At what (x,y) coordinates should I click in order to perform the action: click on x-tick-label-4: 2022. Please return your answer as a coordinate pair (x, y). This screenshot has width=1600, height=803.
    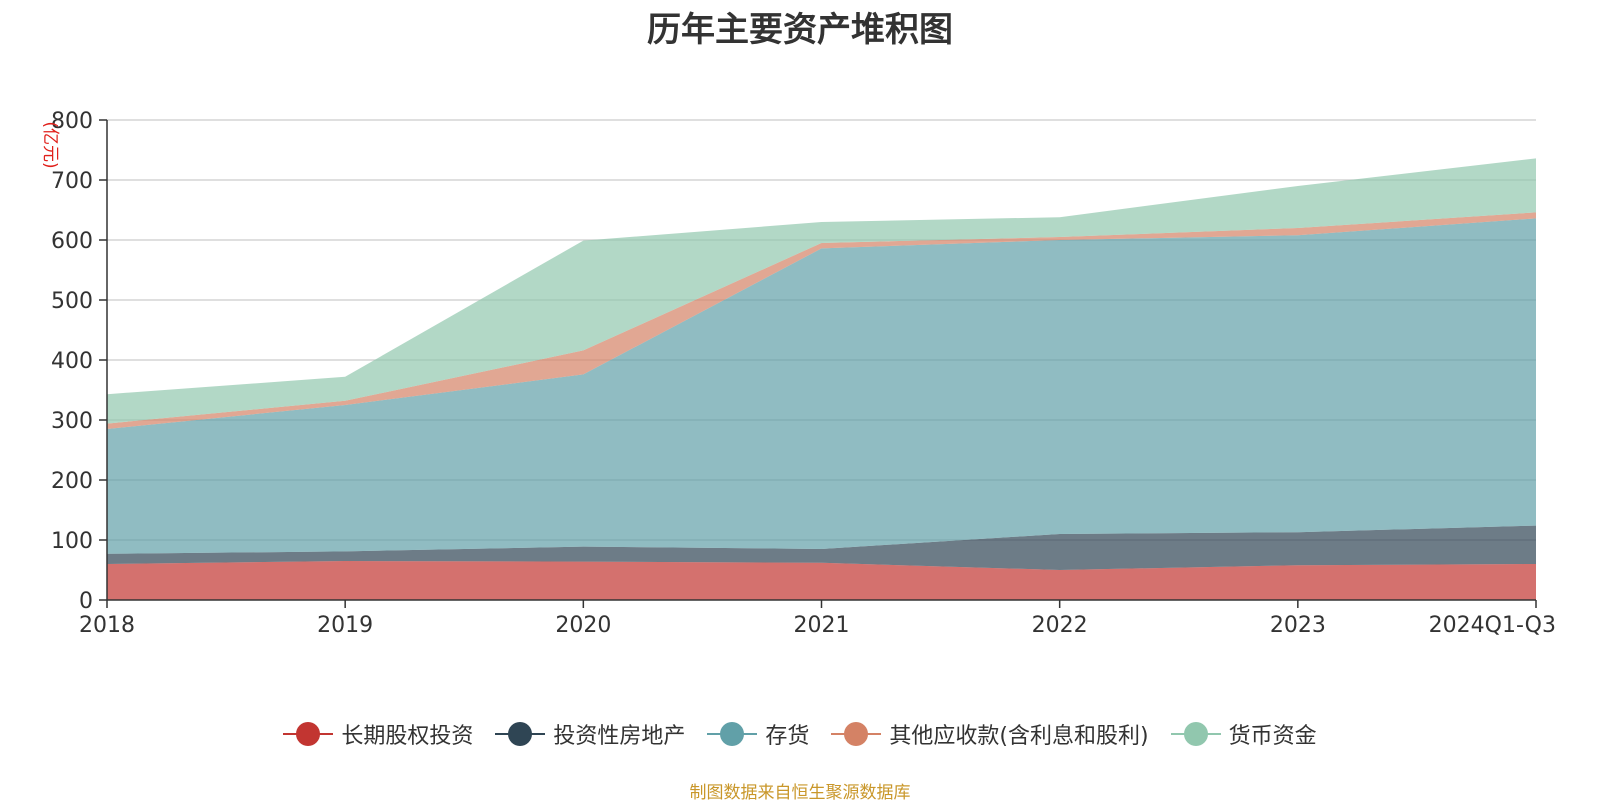
    Looking at the image, I should click on (1060, 625).